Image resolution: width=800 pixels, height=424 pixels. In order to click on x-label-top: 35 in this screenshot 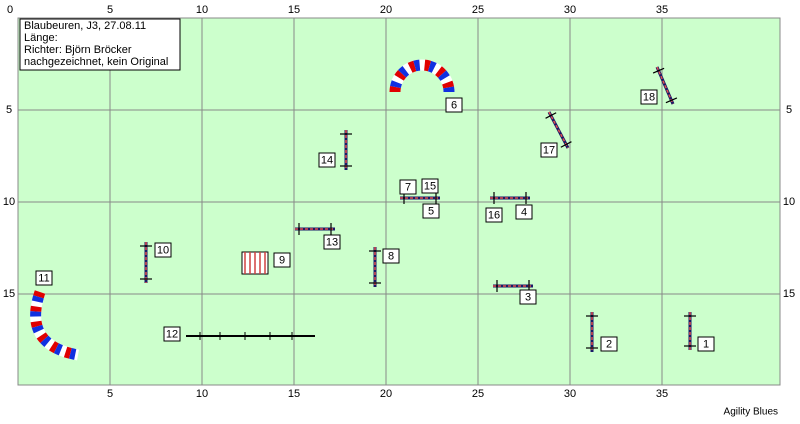, I will do `click(662, 10)`.